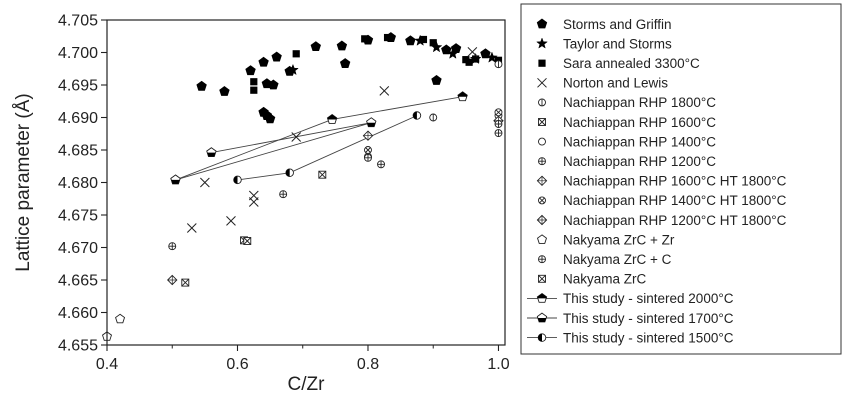 This screenshot has width=843, height=397. What do you see at coordinates (542, 161) in the screenshot?
I see `legend-marker-nachiappan-rhp-1200-c` at bounding box center [542, 161].